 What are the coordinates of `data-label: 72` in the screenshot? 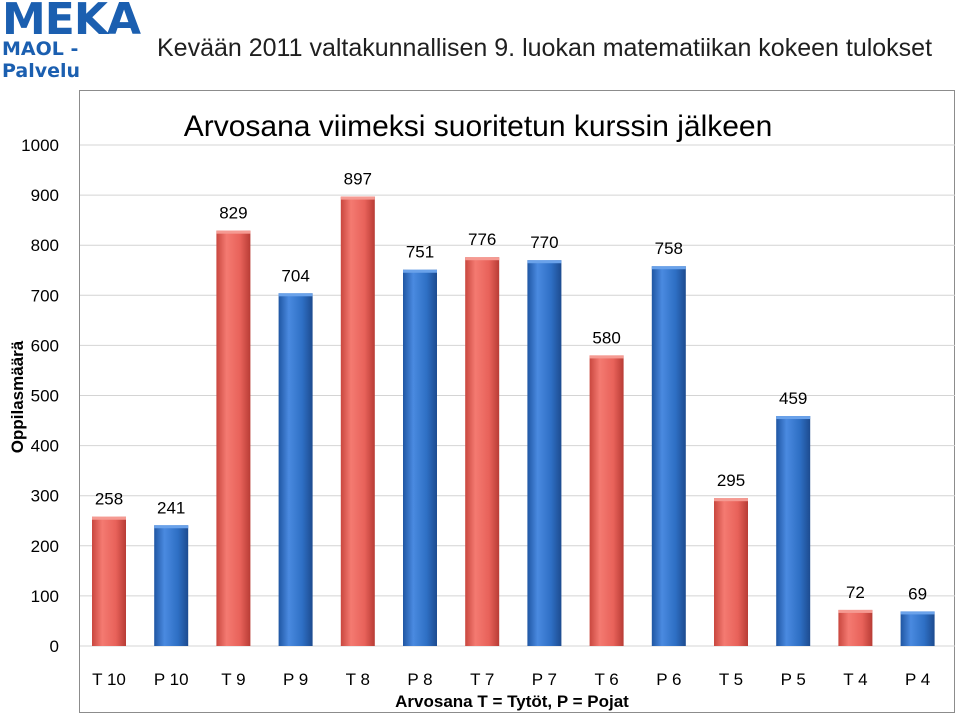 It's located at (855, 592).